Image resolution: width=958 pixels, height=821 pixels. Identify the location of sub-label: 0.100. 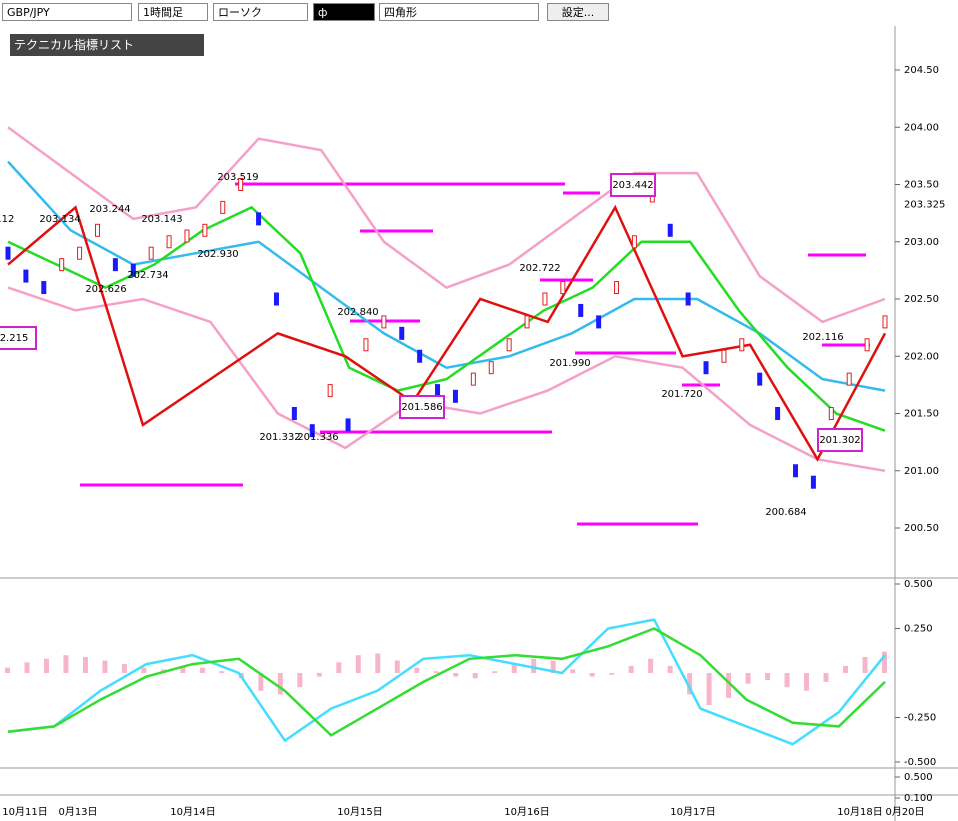
(918, 798).